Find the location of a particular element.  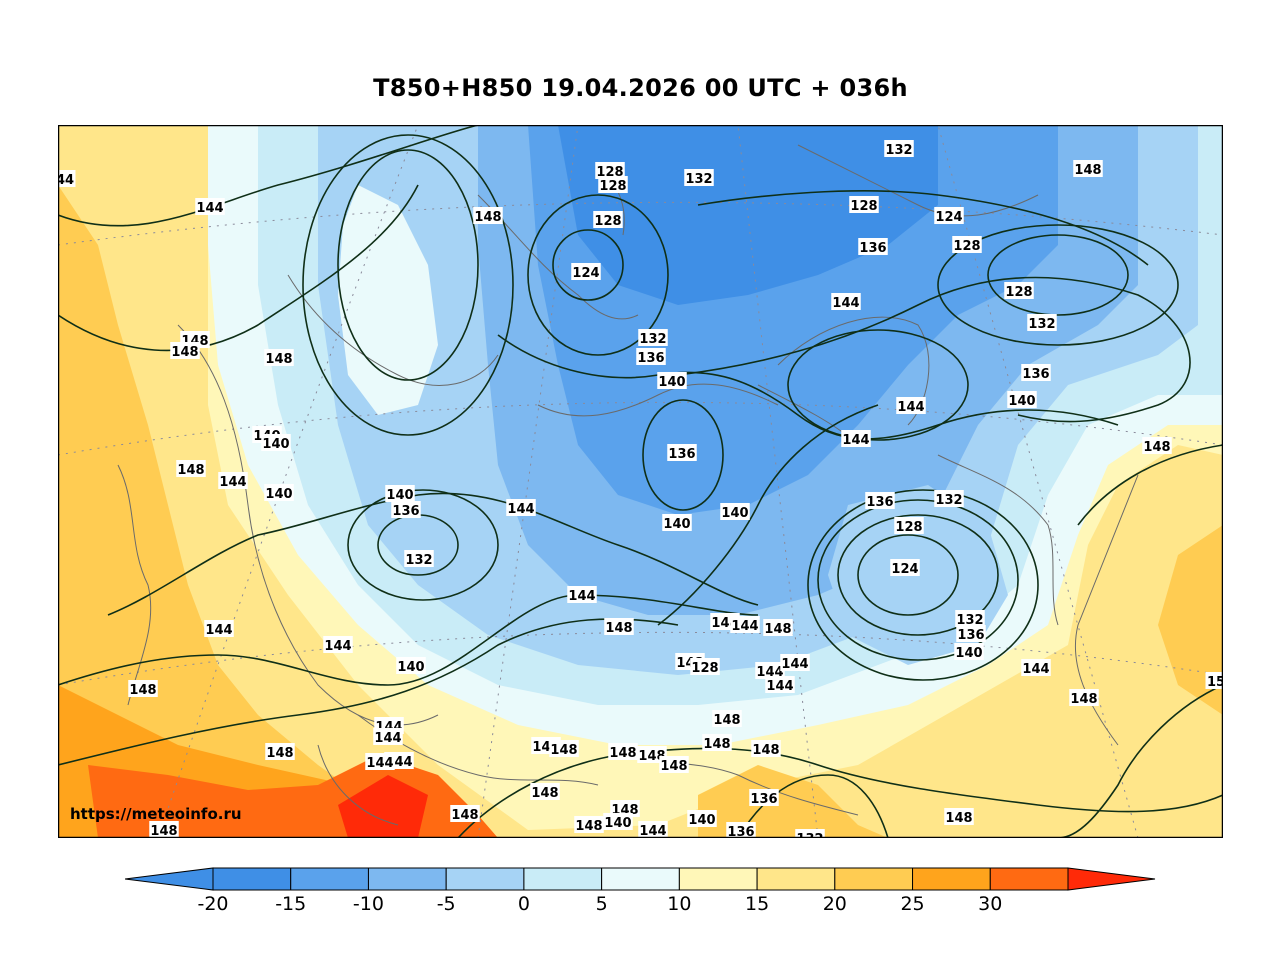

colorbar-tick-label: 30 is located at coordinates (990, 904).